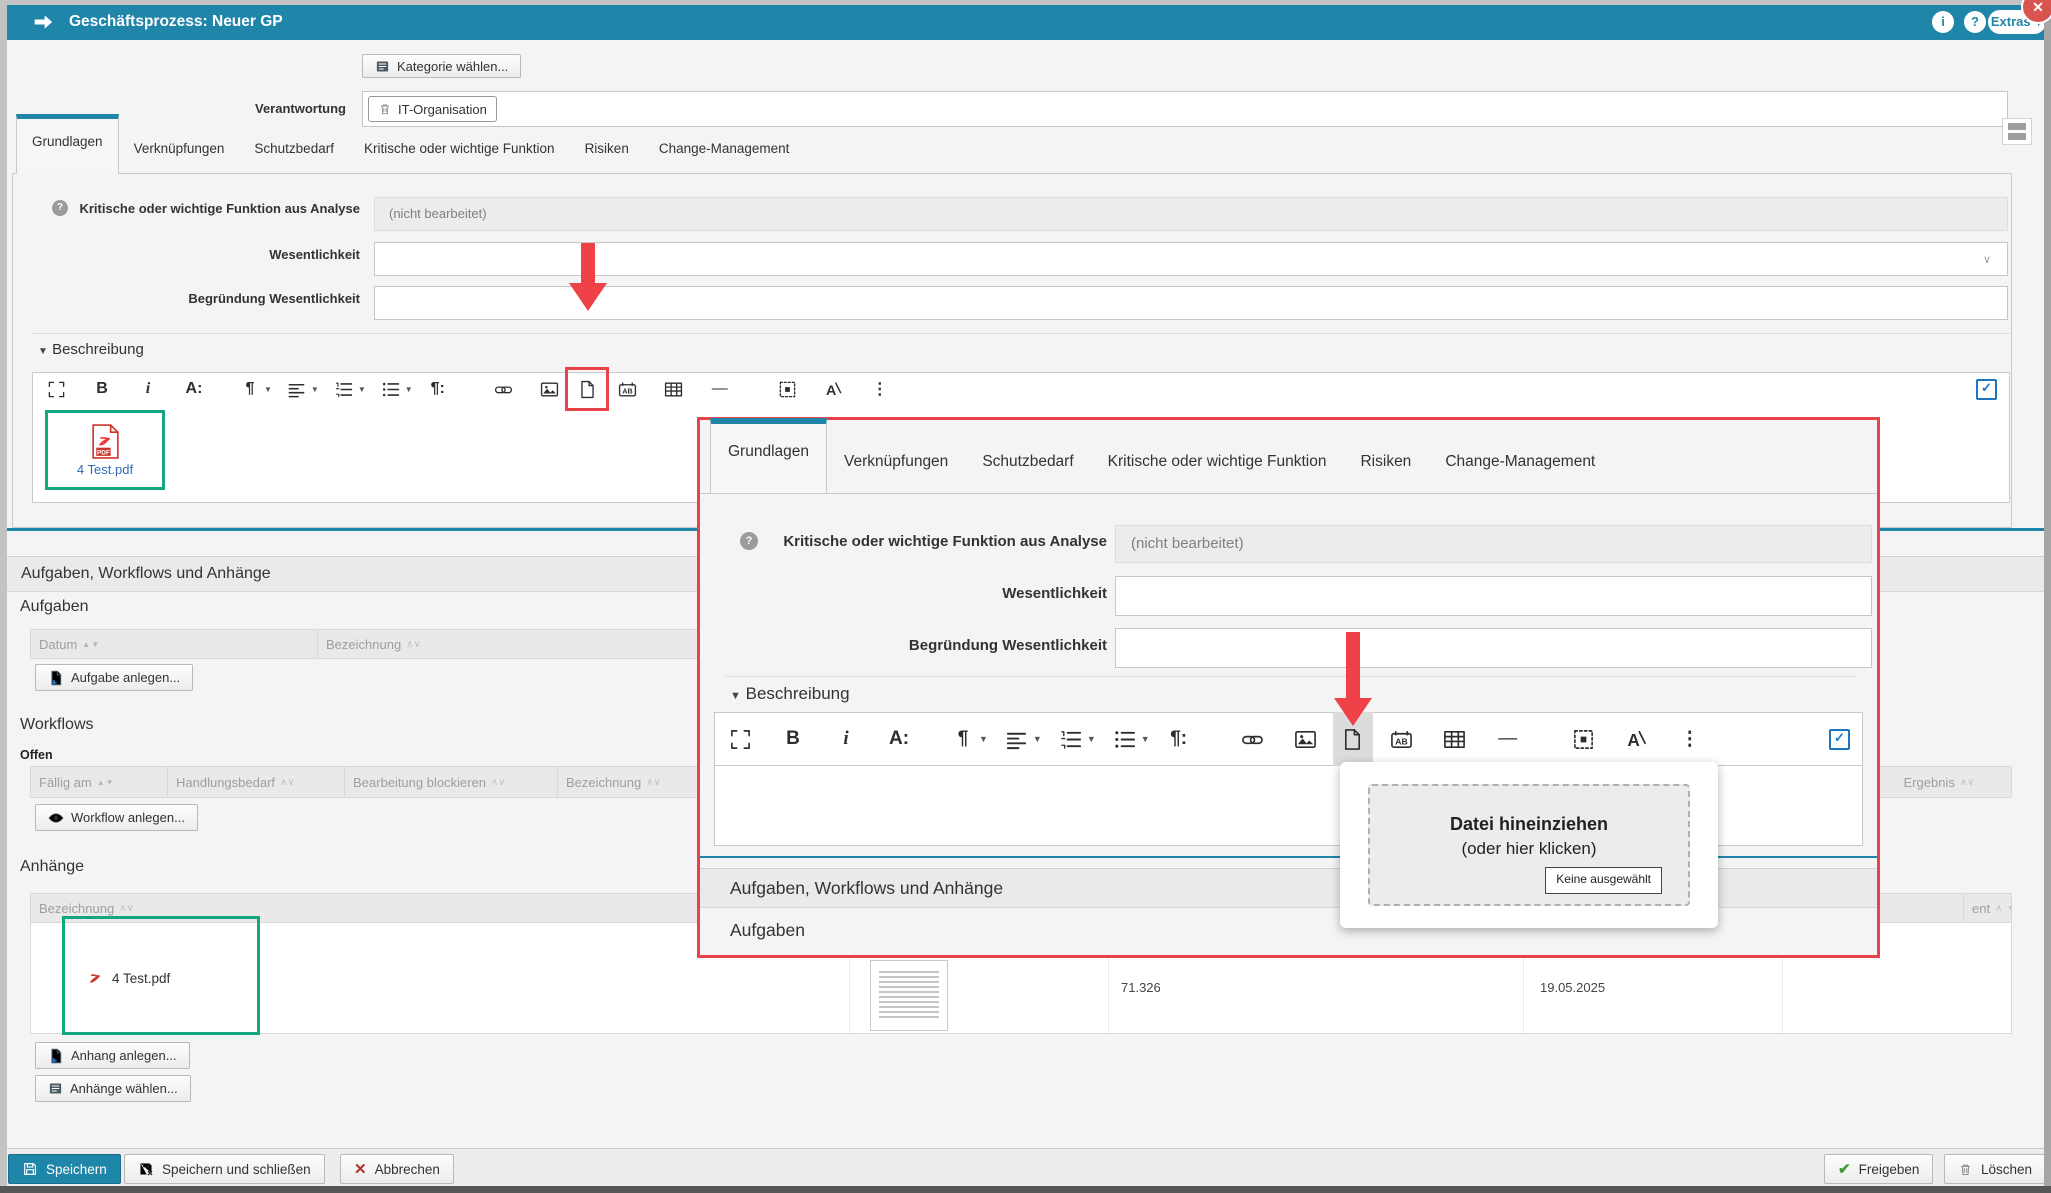 The height and width of the screenshot is (1193, 2051). I want to click on file-select-button: Keine ausgewählt, so click(1603, 880).